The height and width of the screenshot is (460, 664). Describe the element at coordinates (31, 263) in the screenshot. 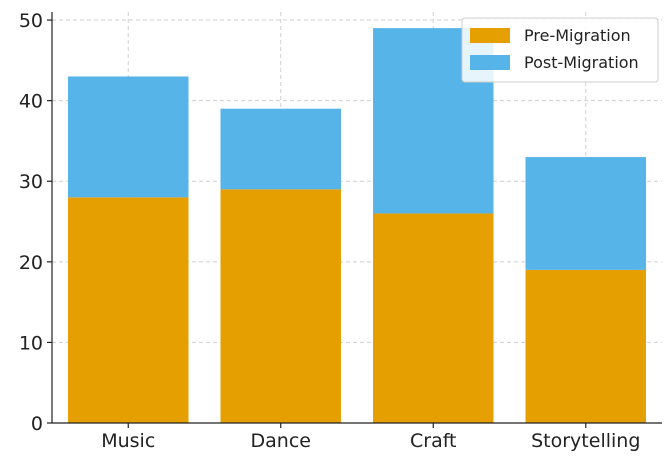

I see `y-tick-label-20: 20` at that location.